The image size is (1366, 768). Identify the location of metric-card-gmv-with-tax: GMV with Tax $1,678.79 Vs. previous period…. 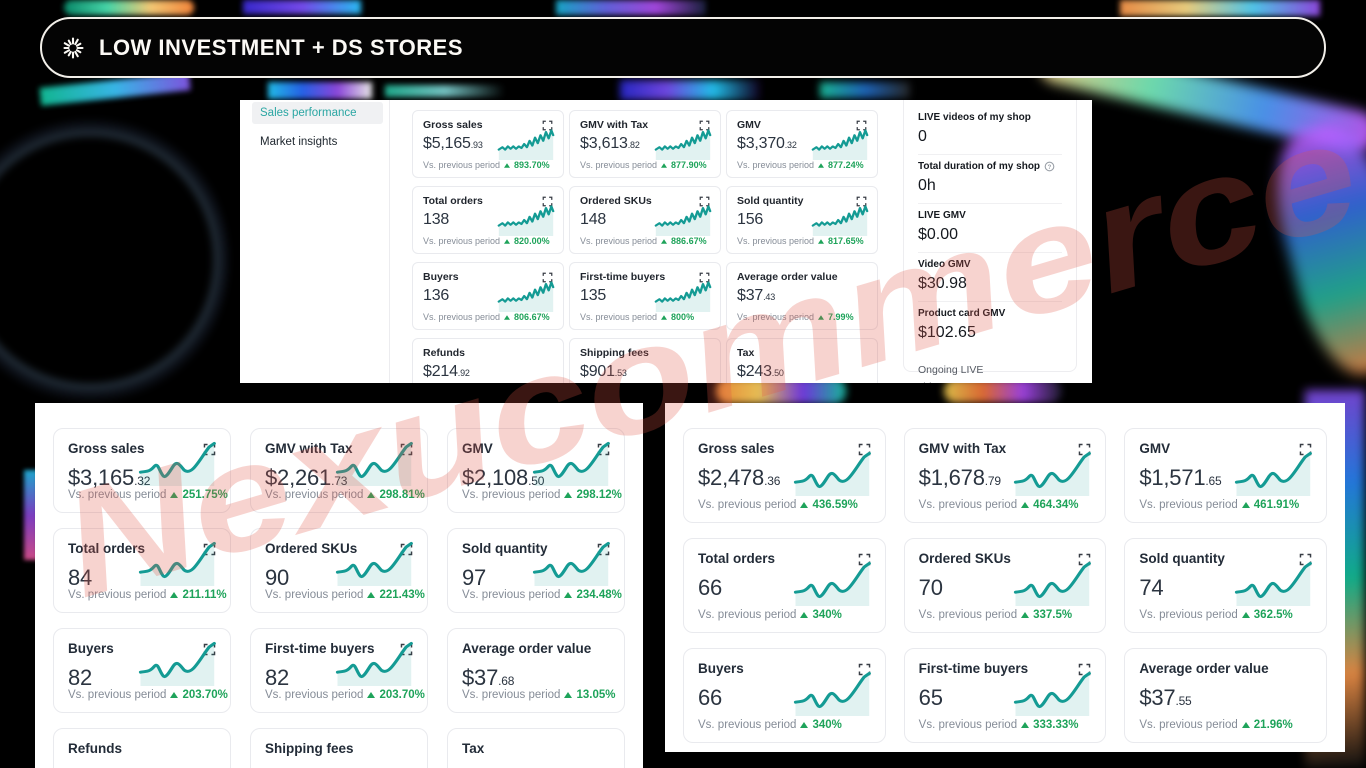
(1005, 475).